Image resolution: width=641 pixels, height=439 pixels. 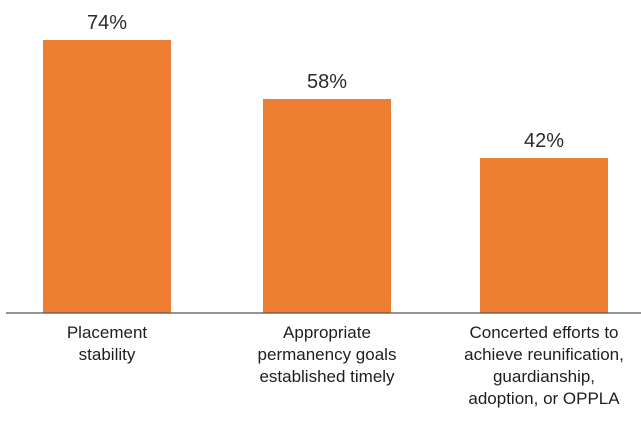 I want to click on category-label-2-line-1: Appropriate, so click(x=327, y=332).